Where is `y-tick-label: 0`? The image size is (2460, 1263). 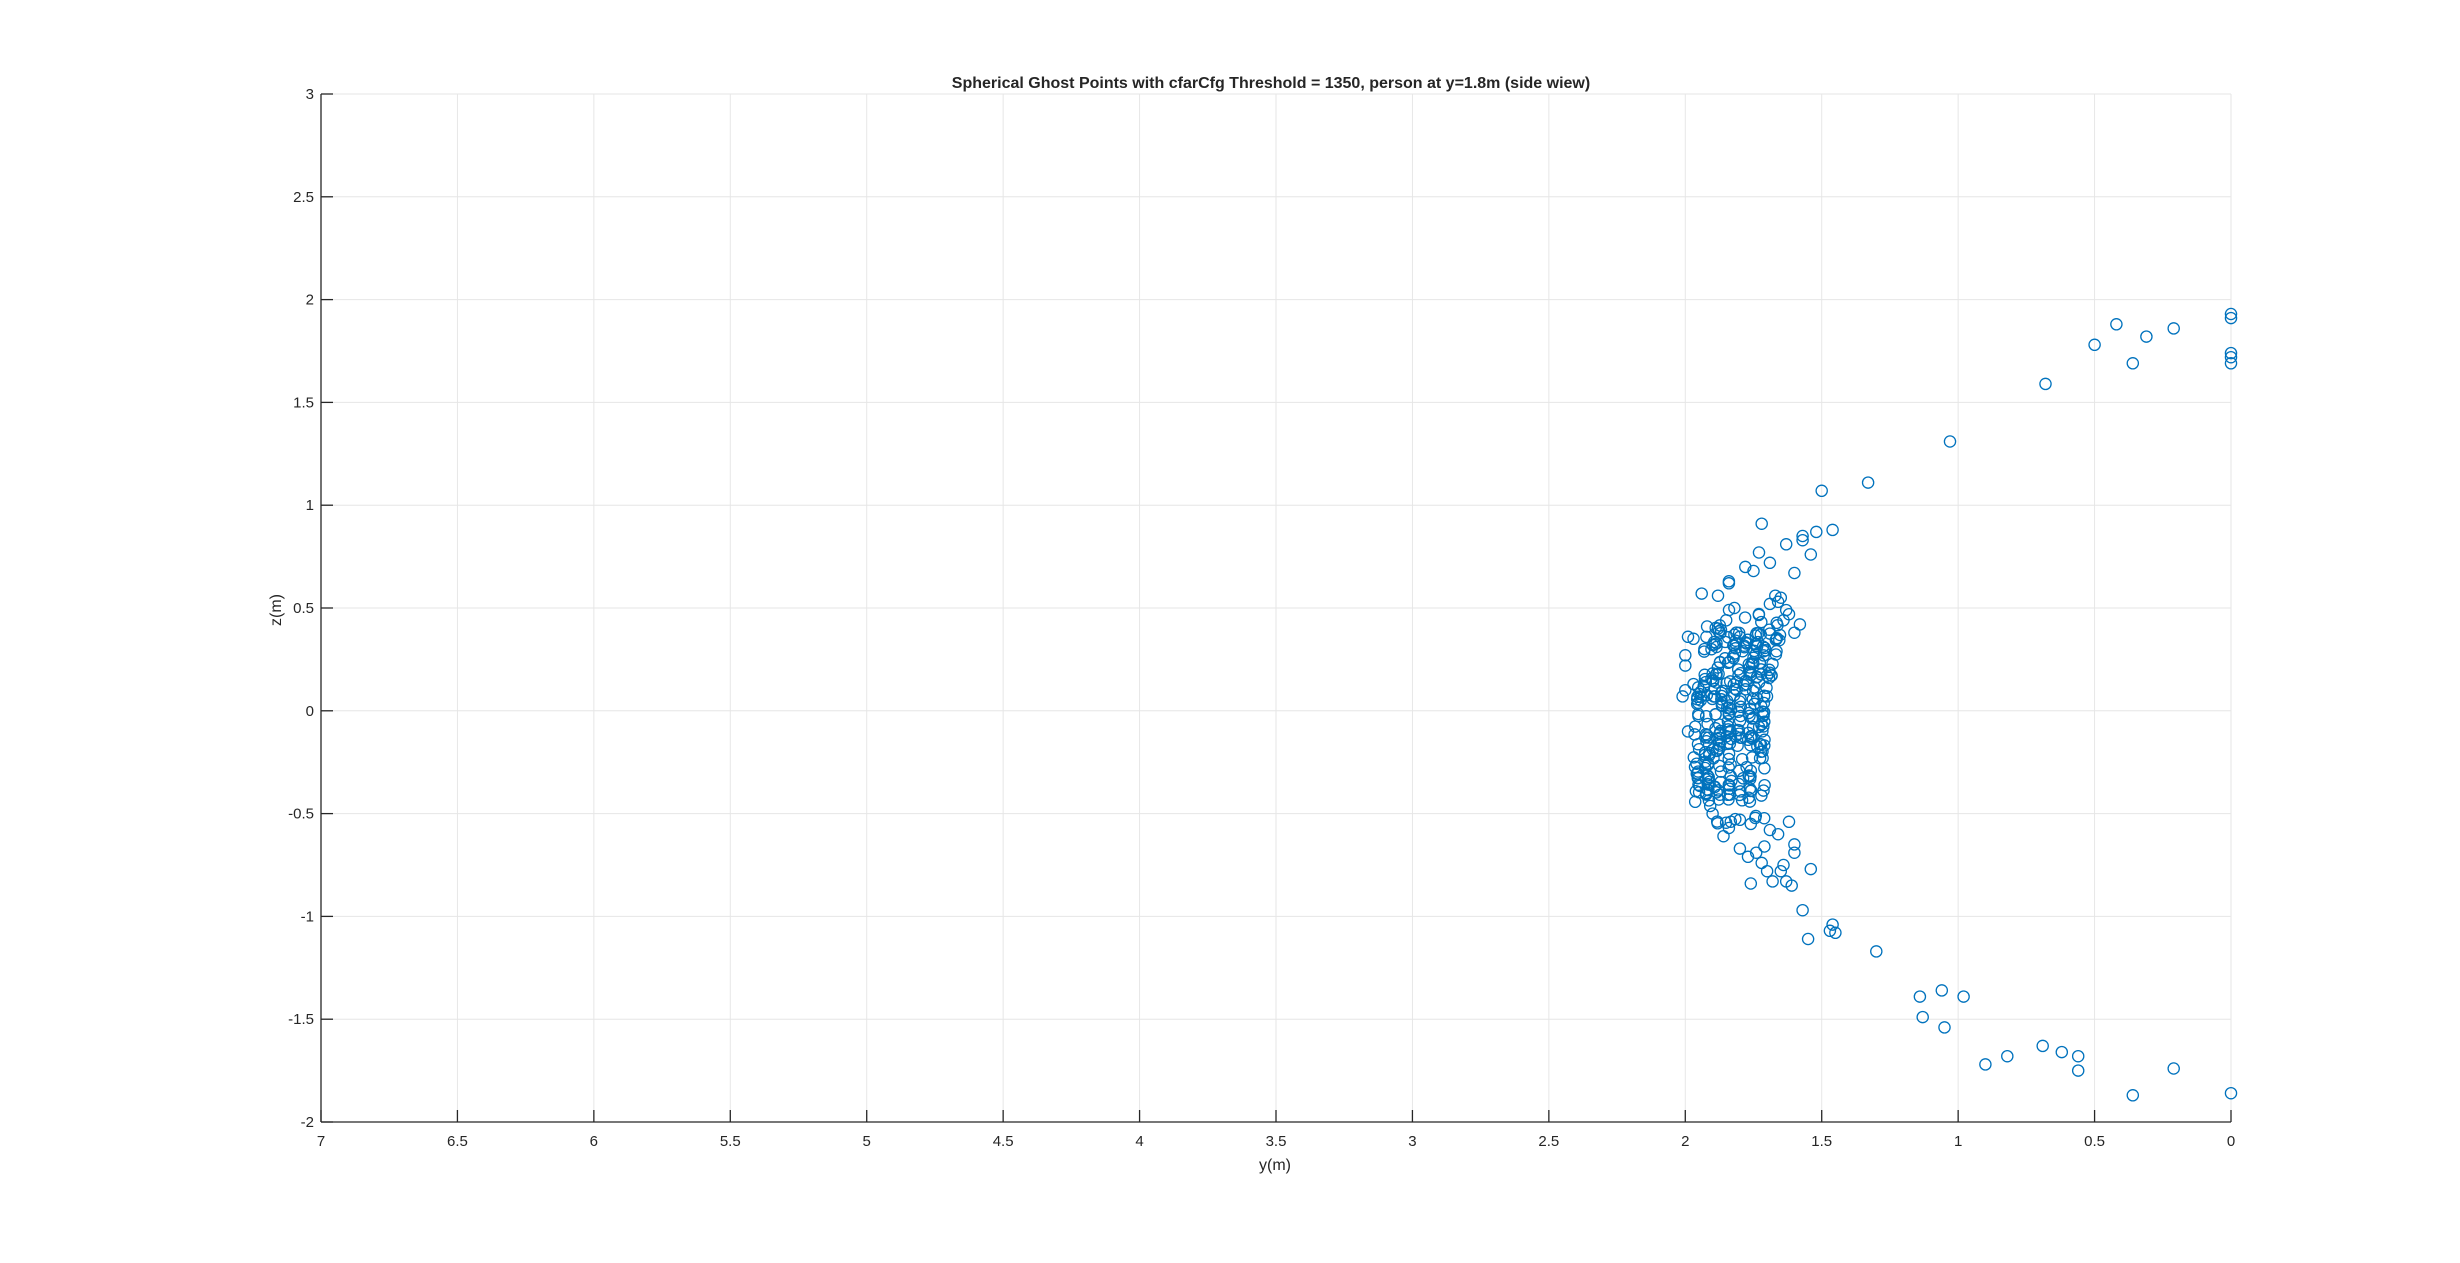 y-tick-label: 0 is located at coordinates (310, 711).